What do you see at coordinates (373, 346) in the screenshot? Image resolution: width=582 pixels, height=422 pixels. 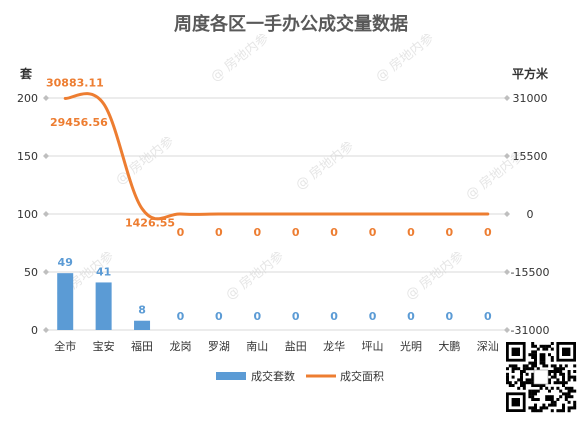 I see `category-label: 坪山` at bounding box center [373, 346].